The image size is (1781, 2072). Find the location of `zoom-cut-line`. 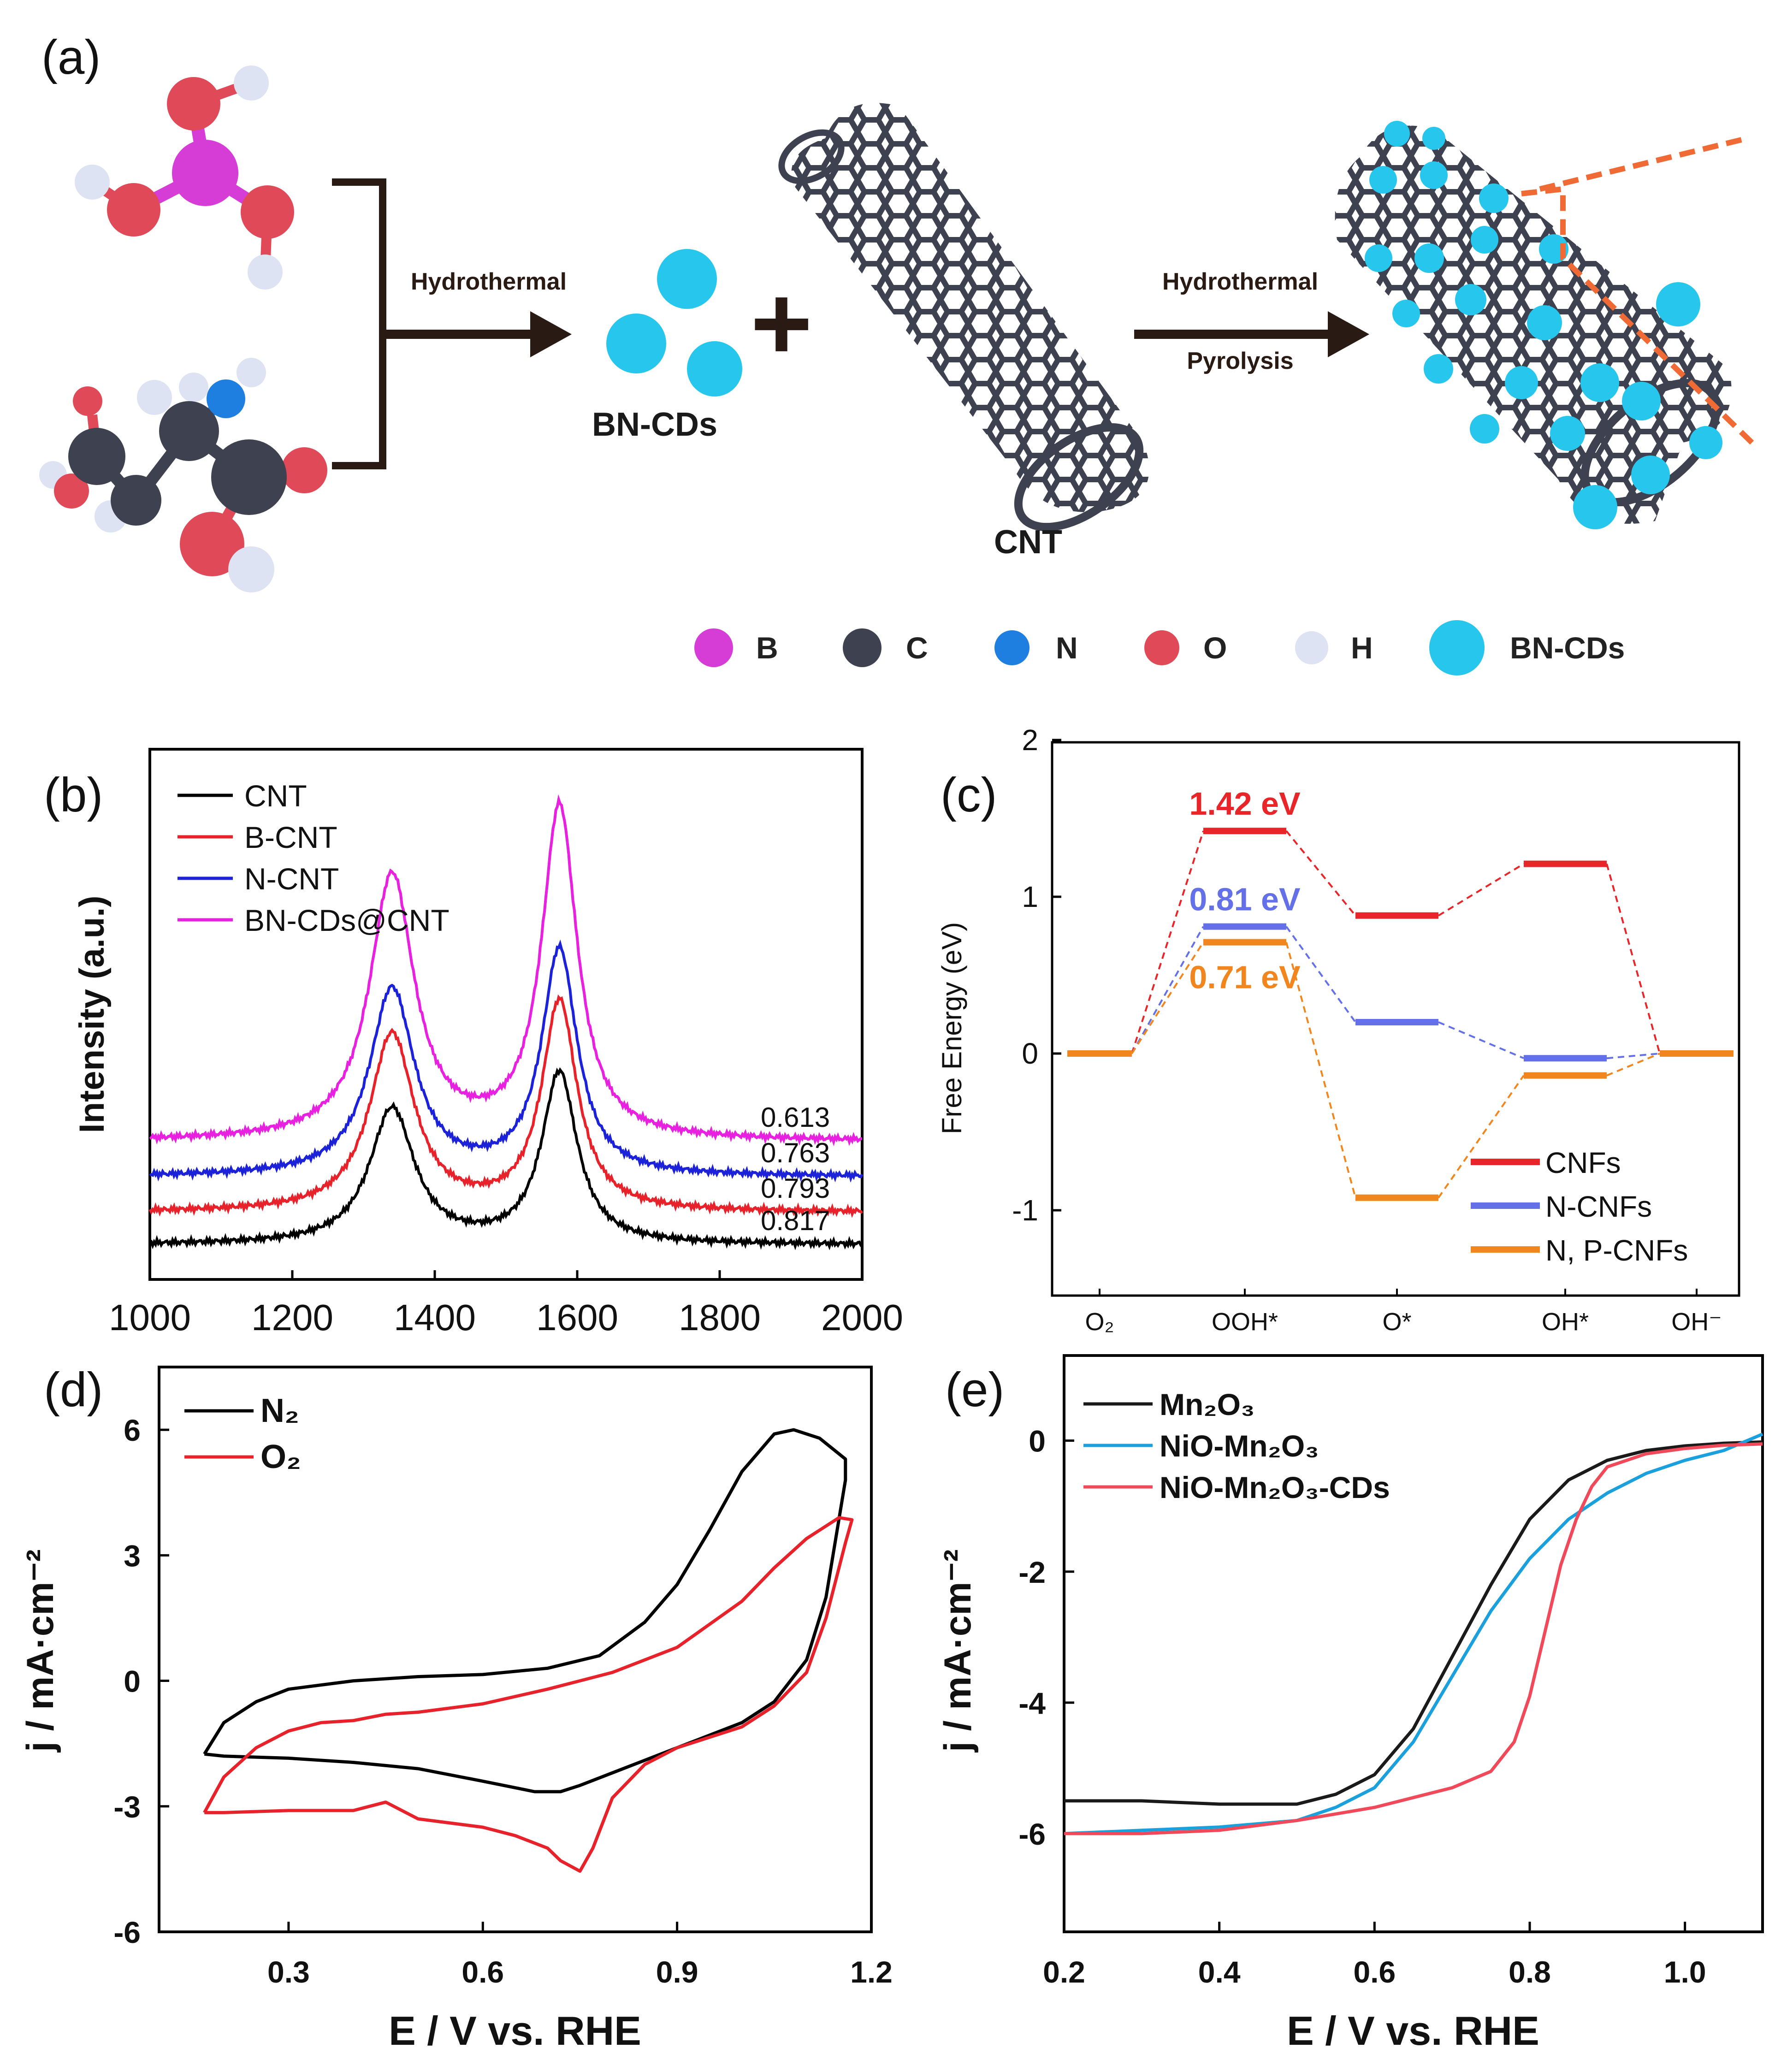

zoom-cut-line is located at coordinates (1637, 315).